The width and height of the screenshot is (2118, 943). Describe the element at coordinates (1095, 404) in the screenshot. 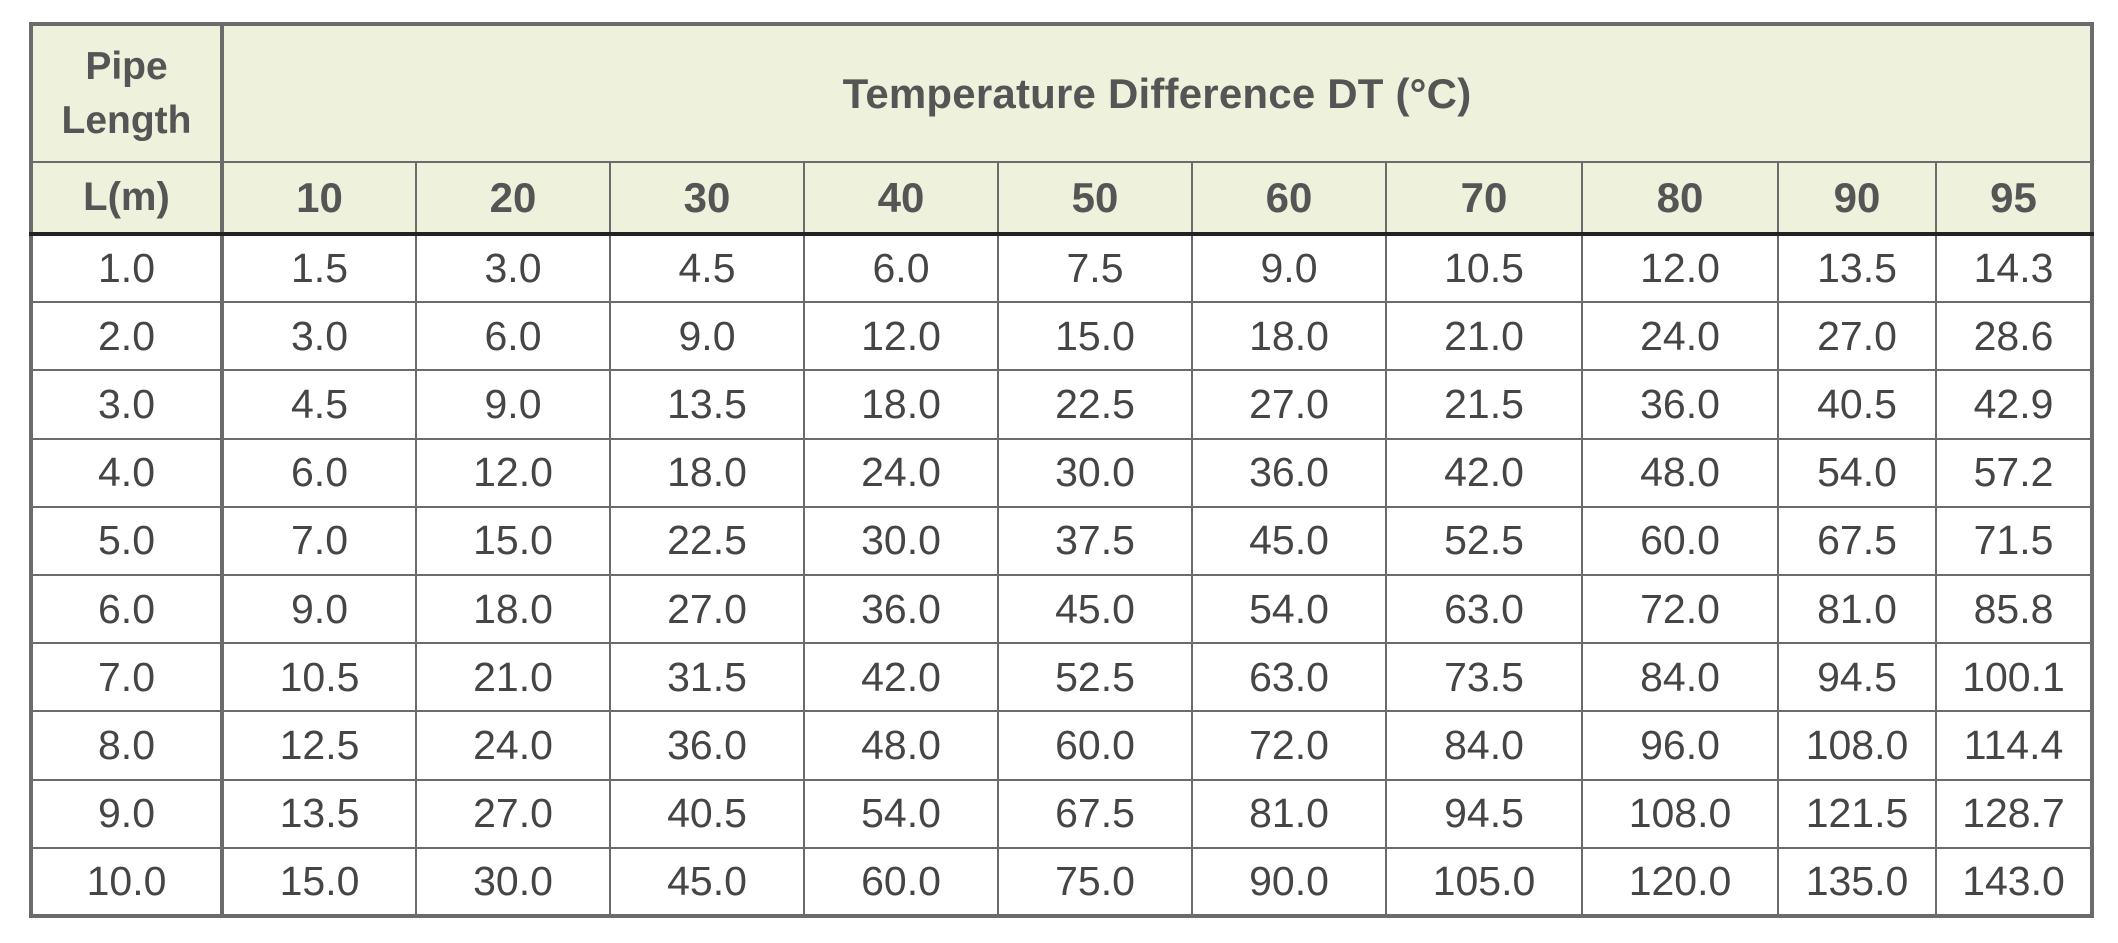

I see `value-cell: 22.5` at that location.